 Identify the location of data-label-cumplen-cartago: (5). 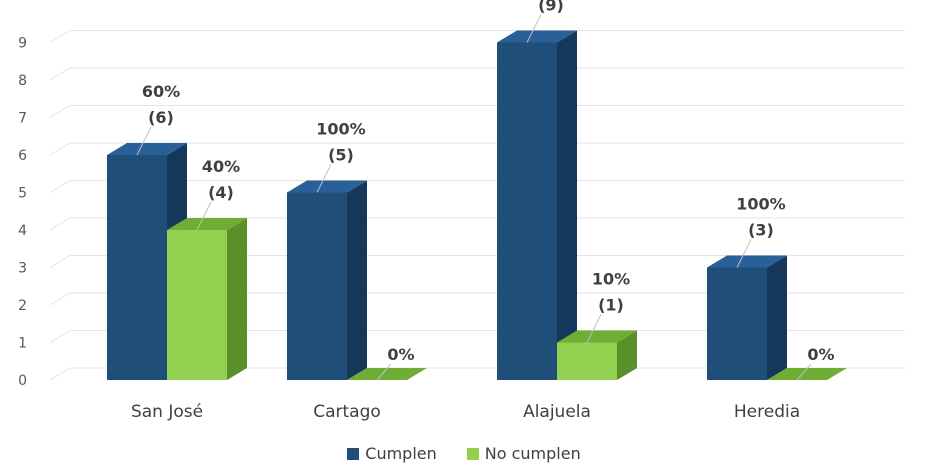
(341, 155).